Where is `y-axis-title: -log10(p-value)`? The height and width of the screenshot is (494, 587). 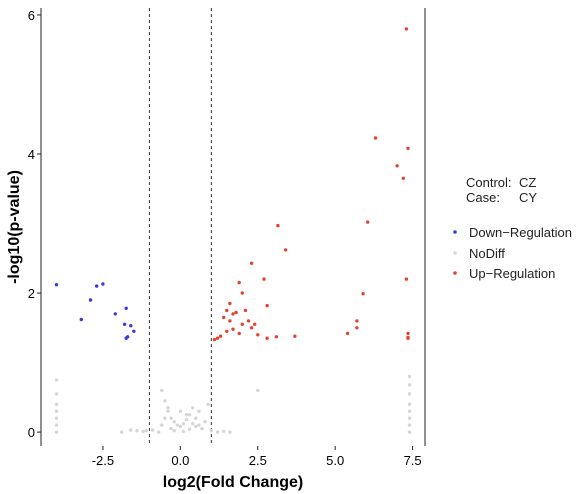
y-axis-title: -log10(p-value) is located at coordinates (14, 227).